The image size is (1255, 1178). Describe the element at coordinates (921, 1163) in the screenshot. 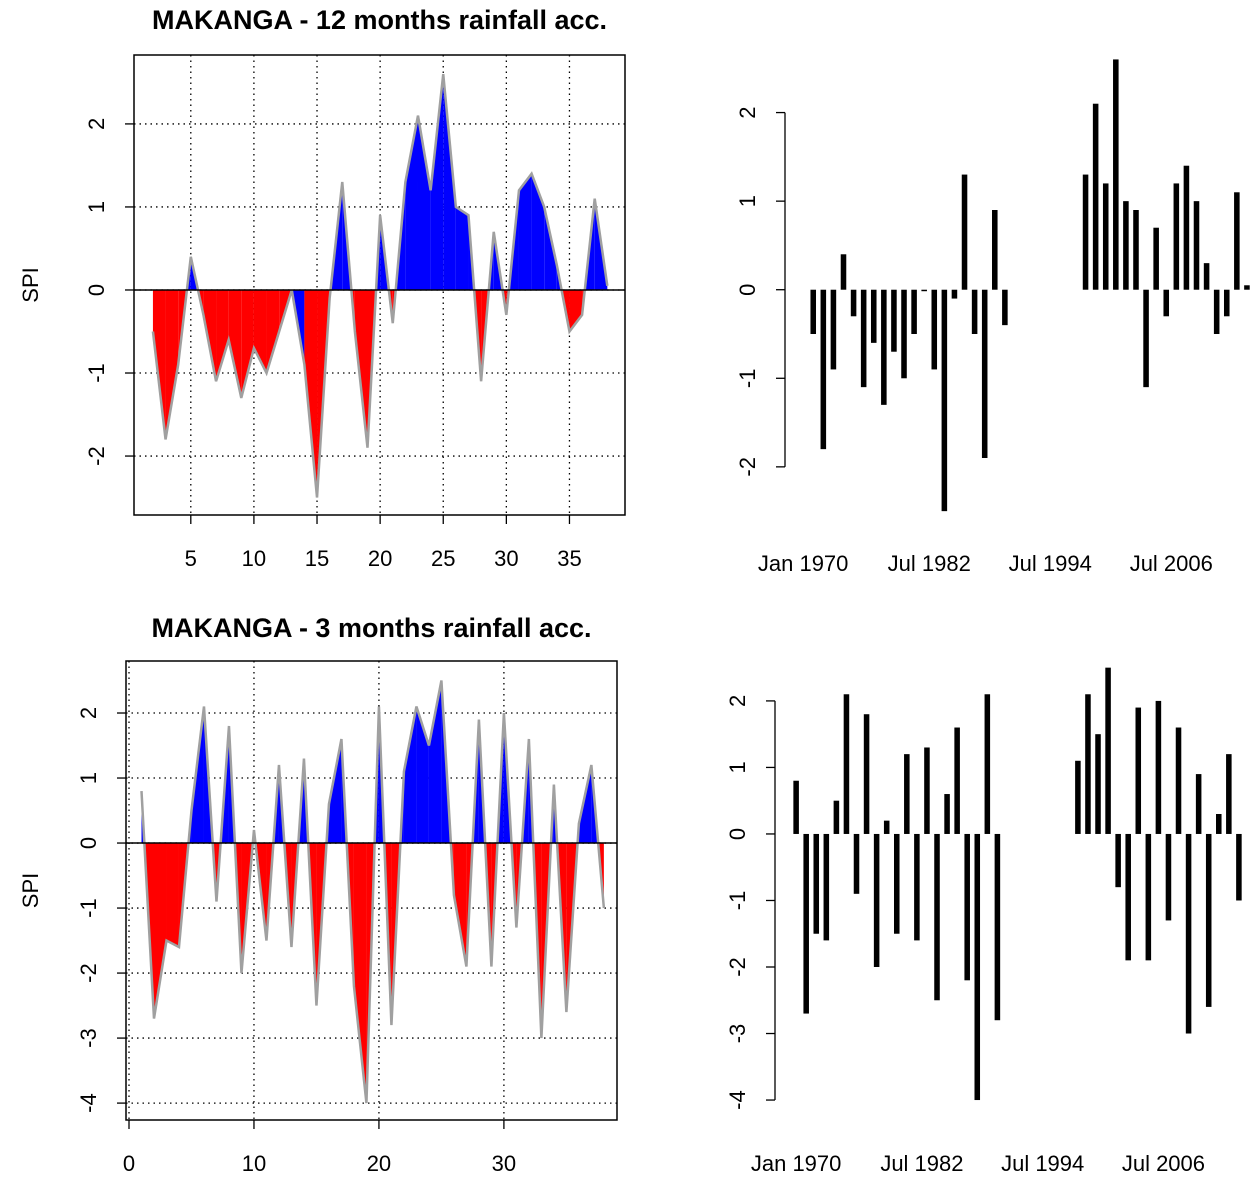

I see `x-tick-label: Jul 1982` at that location.